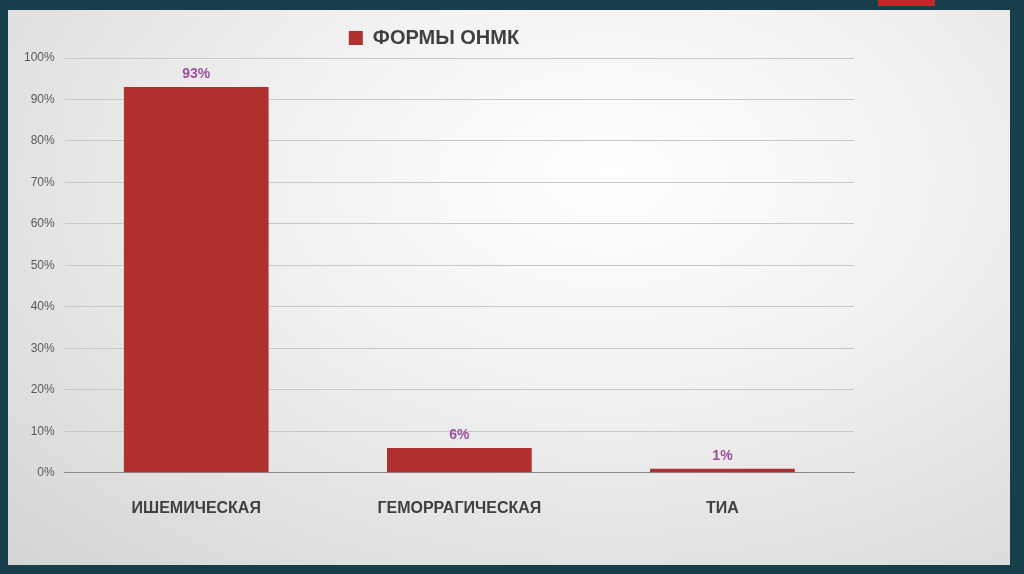  I want to click on data-label: 6%, so click(460, 433).